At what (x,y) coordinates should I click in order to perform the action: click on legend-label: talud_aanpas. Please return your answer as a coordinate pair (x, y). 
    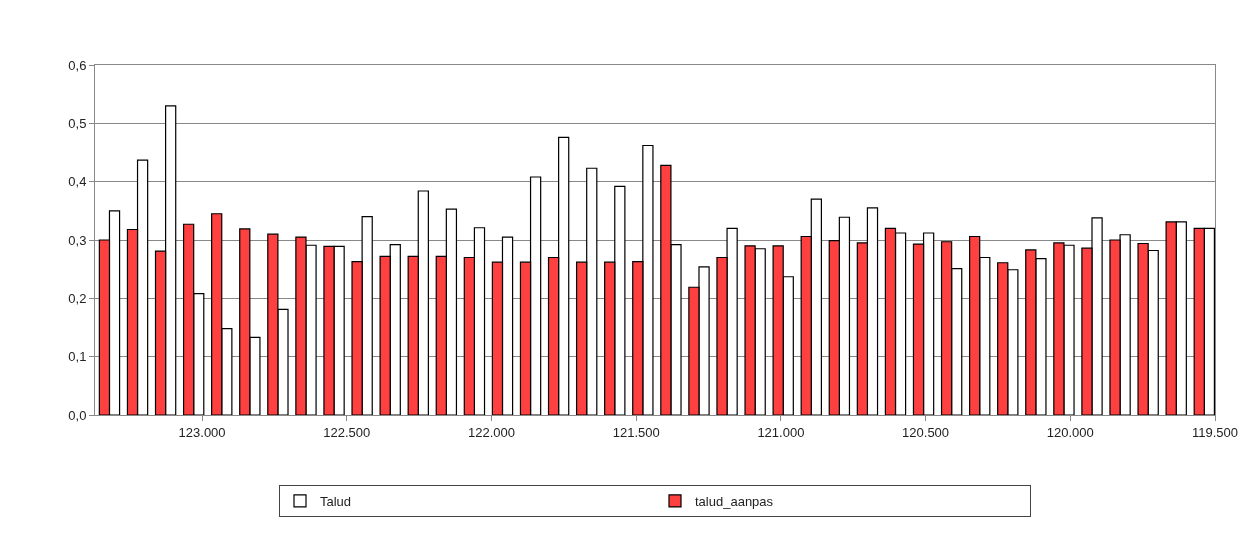
    Looking at the image, I should click on (734, 502).